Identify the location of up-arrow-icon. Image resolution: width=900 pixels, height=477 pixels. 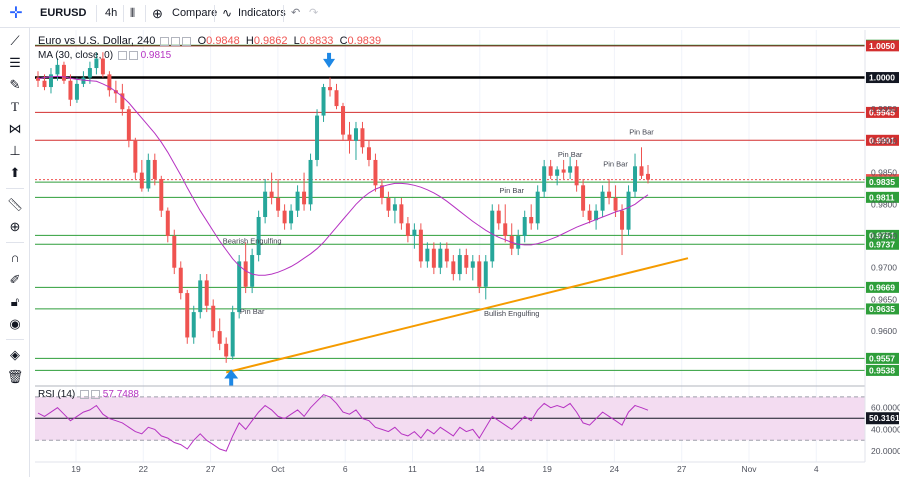
(231, 377).